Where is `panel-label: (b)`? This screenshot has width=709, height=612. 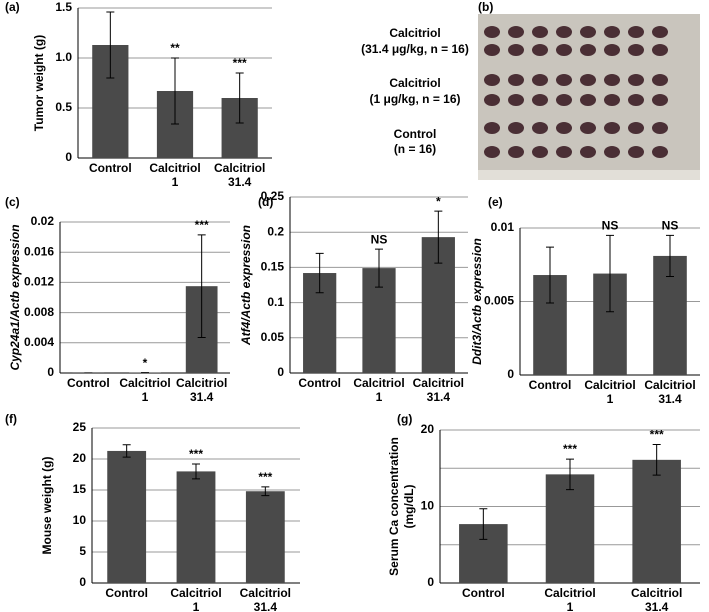 panel-label: (b) is located at coordinates (485, 7).